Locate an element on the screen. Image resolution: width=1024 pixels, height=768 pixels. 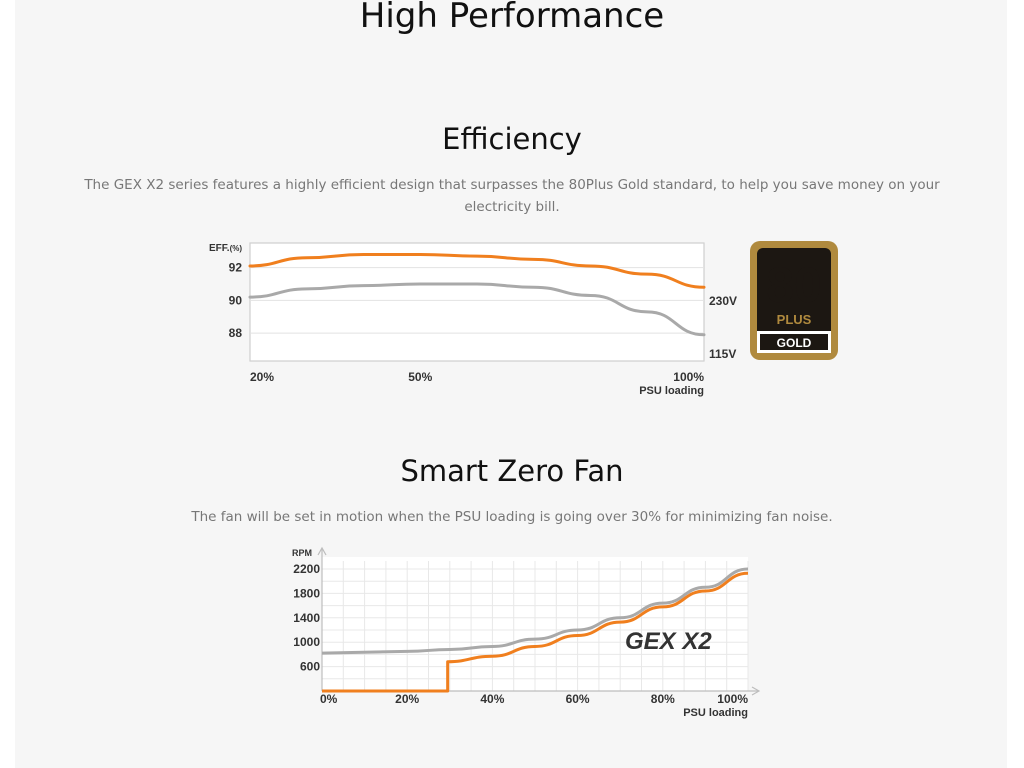
fan-x-tick: 100% is located at coordinates (732, 699).